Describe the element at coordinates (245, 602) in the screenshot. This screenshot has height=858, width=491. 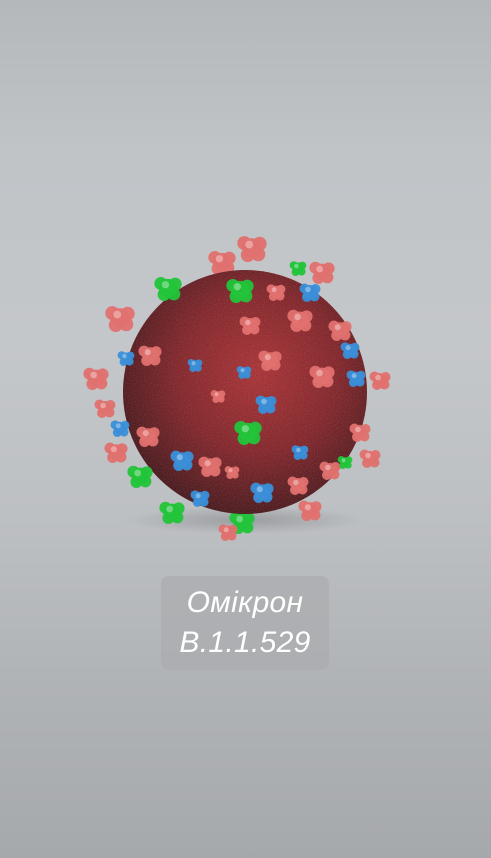
I see `variant-name: Омікрон` at that location.